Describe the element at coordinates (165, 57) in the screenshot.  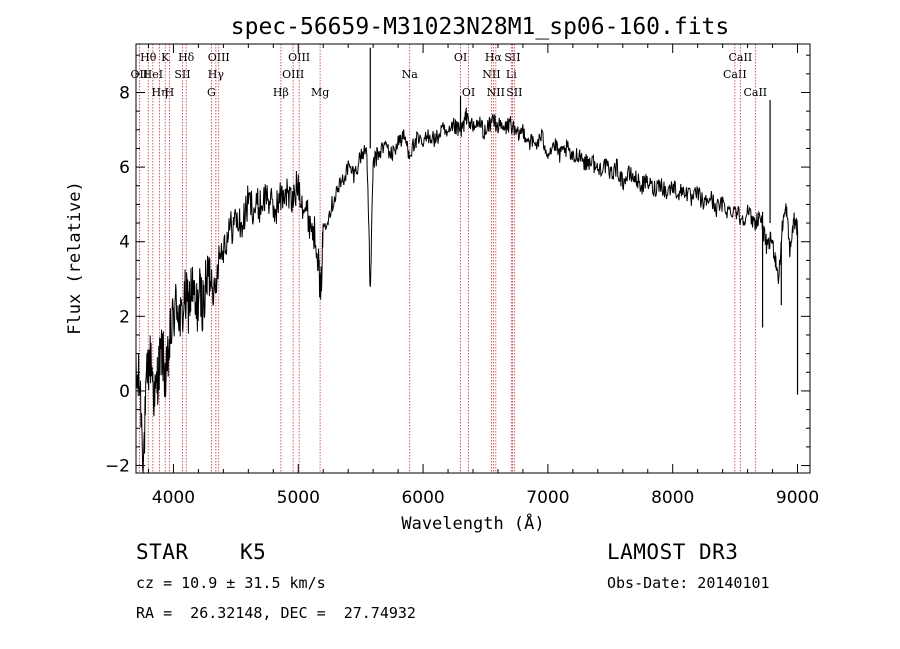
I see `spectral-line-label: K` at that location.